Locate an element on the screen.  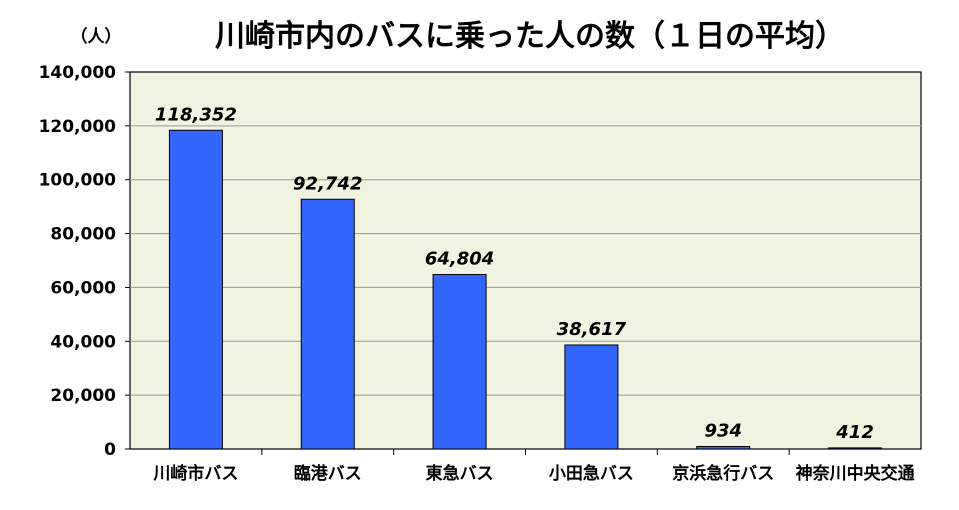
x-tick-label: 京浜急行バス is located at coordinates (723, 473).